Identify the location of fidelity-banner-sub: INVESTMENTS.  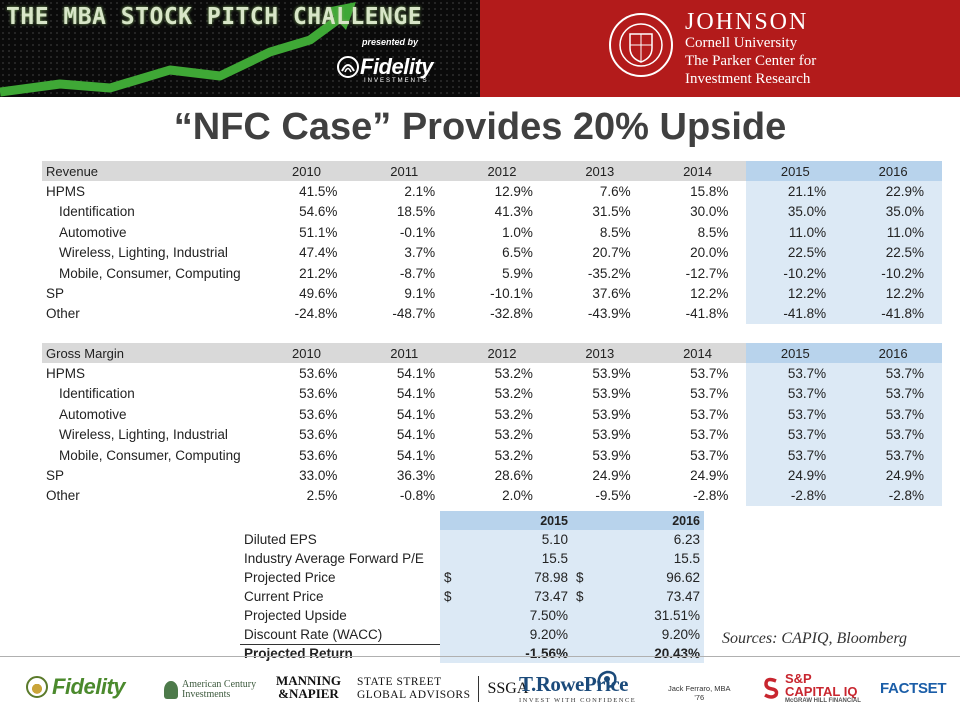
(396, 81).